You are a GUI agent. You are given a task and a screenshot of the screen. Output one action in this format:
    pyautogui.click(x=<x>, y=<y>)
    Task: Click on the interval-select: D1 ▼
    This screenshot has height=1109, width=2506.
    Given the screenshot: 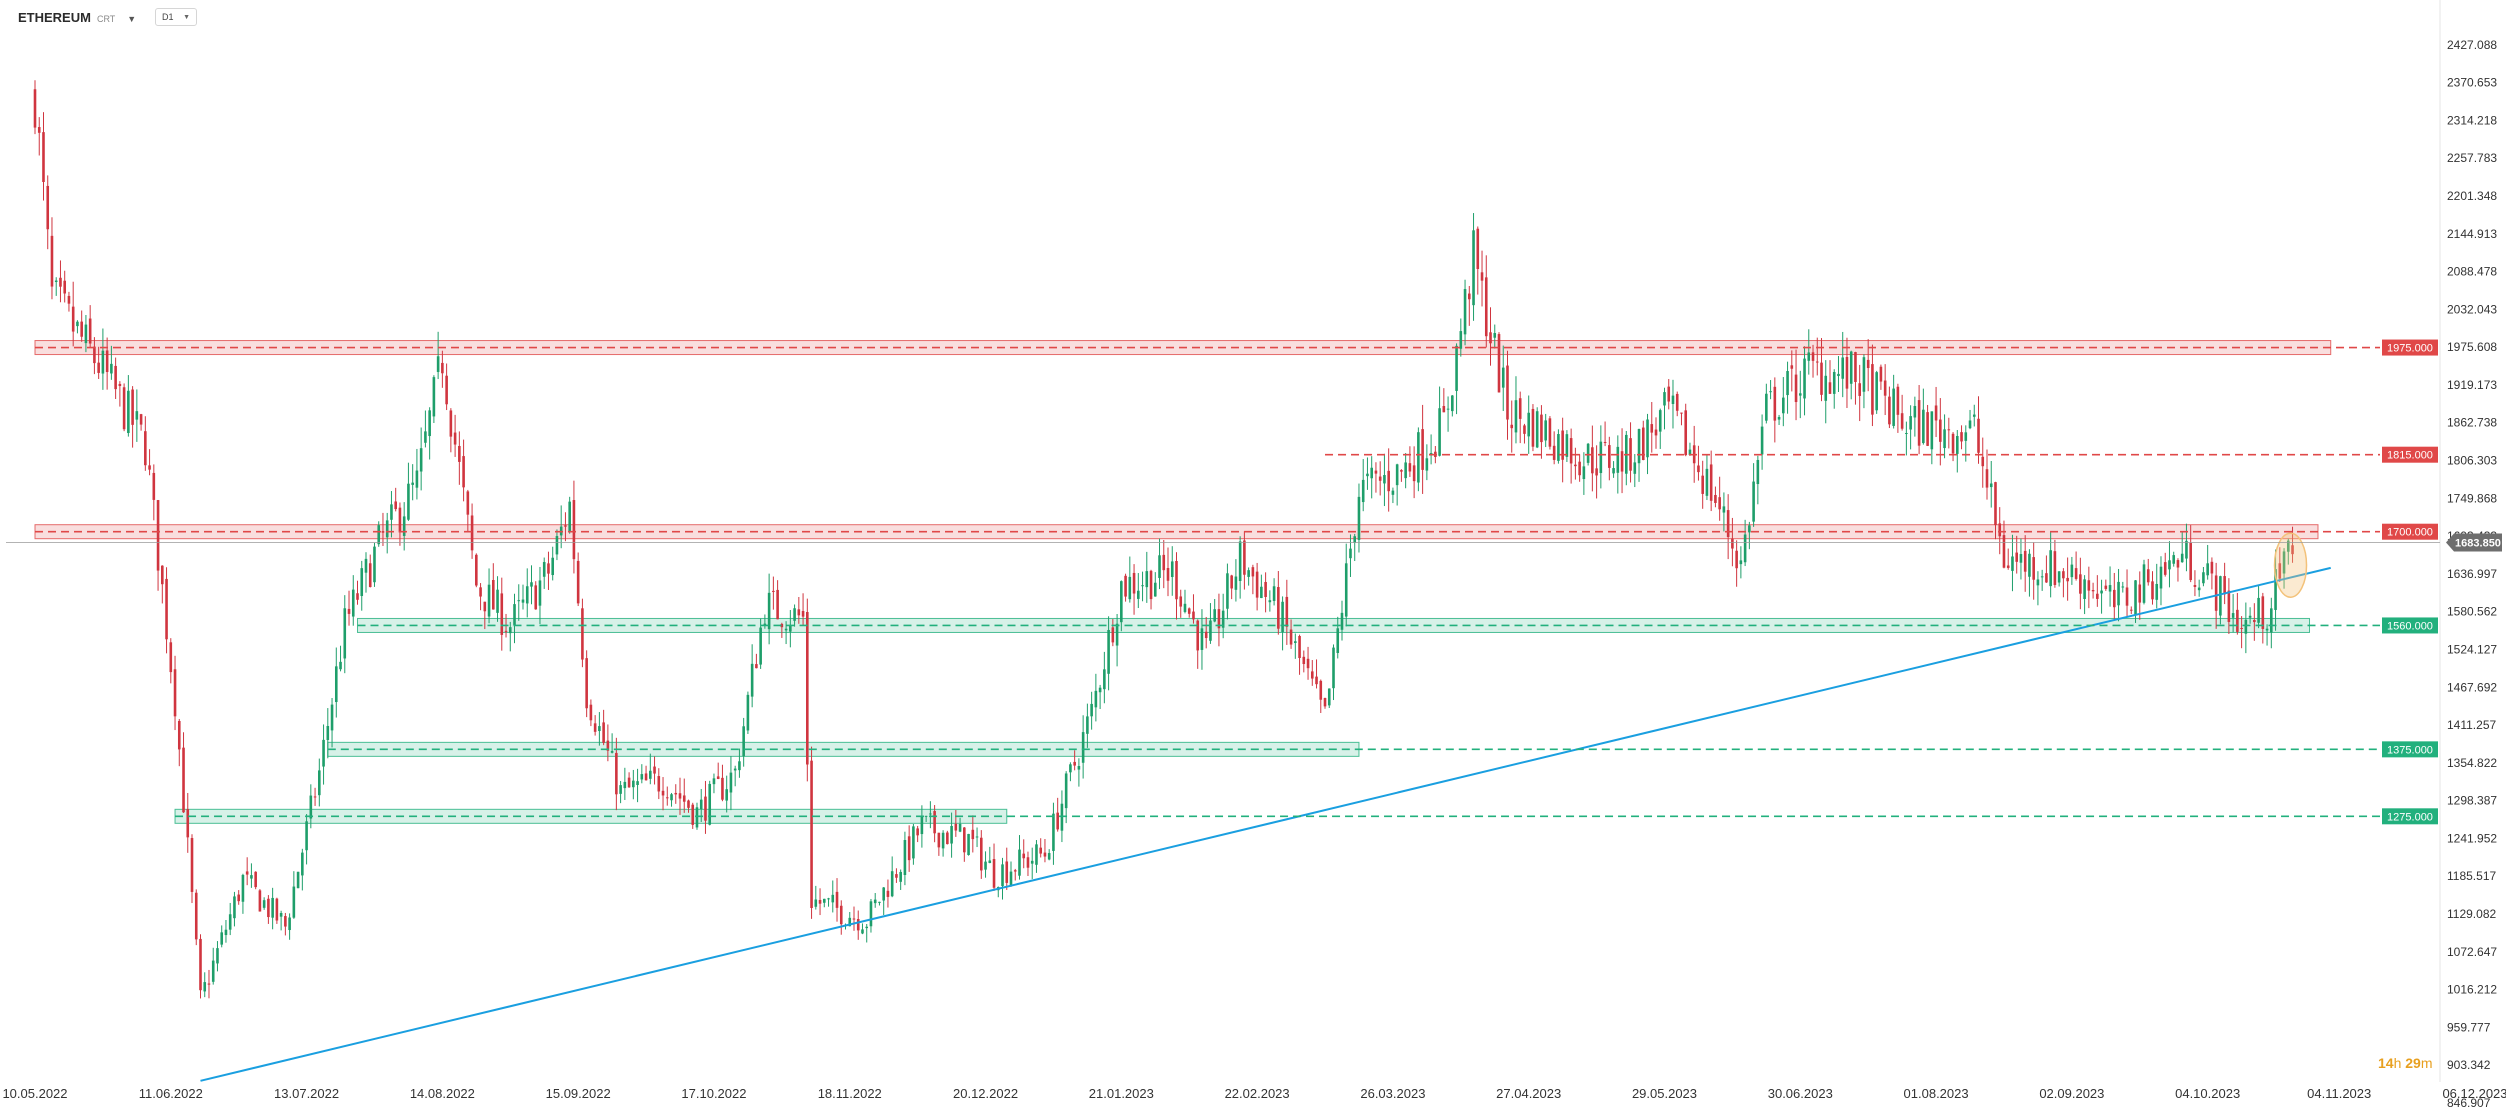 What is the action you would take?
    pyautogui.click(x=176, y=17)
    